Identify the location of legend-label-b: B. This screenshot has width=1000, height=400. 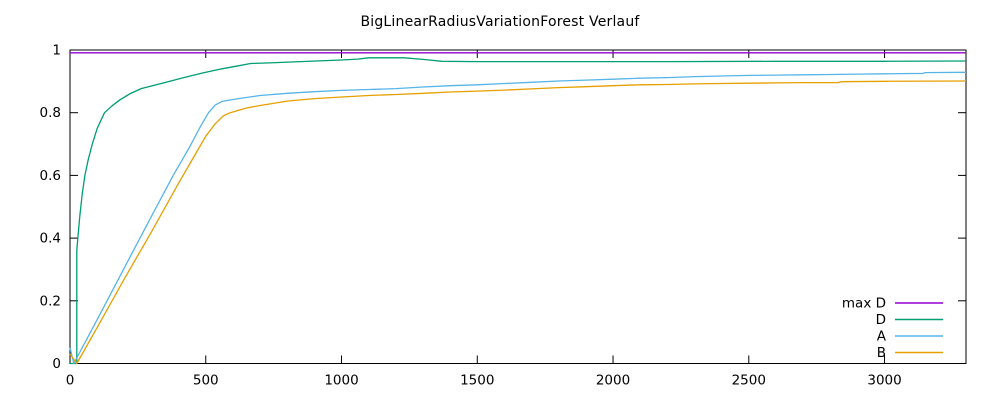
(881, 353).